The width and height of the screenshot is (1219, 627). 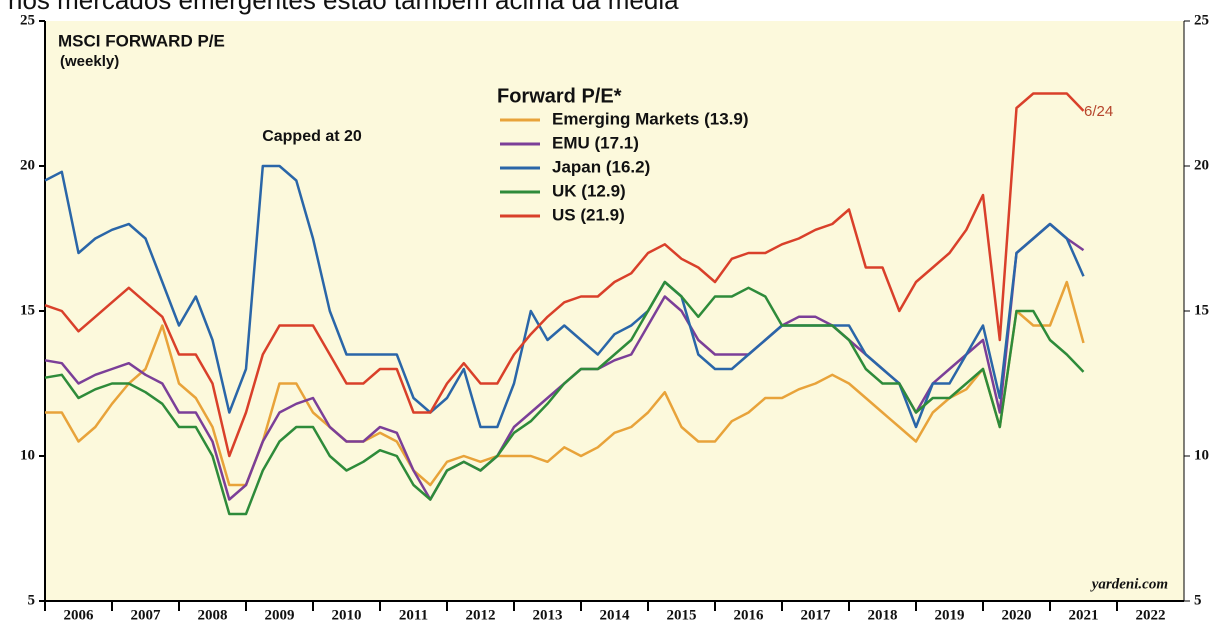 What do you see at coordinates (146, 615) in the screenshot?
I see `x-tick-label: 2007` at bounding box center [146, 615].